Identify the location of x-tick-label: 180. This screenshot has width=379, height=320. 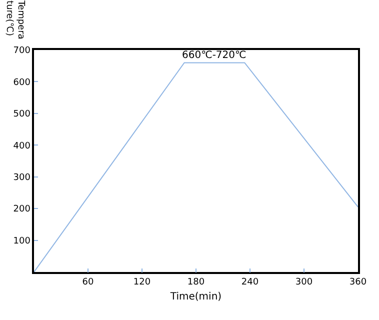
(196, 283).